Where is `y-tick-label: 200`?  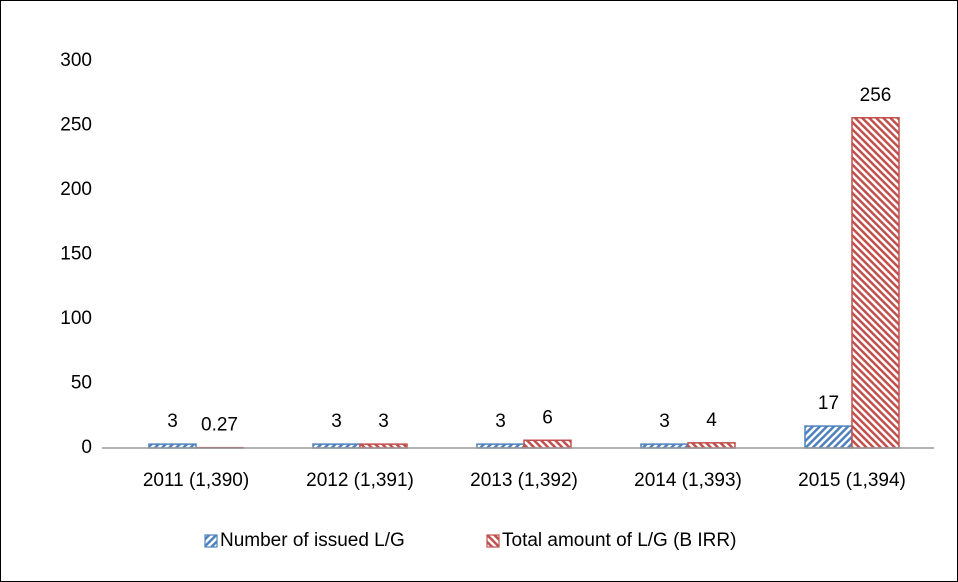 y-tick-label: 200 is located at coordinates (76, 189).